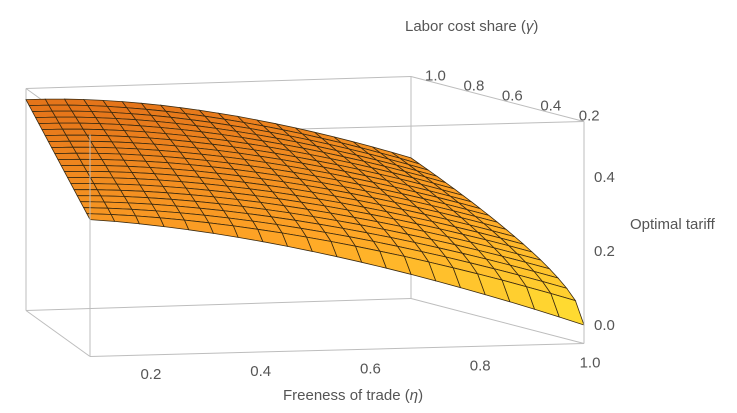  Describe the element at coordinates (502, 71) in the screenshot. I see `y-axis: 0.2 0.4 0.6 0.8 1.0 Labor cost share (γ)` at that location.